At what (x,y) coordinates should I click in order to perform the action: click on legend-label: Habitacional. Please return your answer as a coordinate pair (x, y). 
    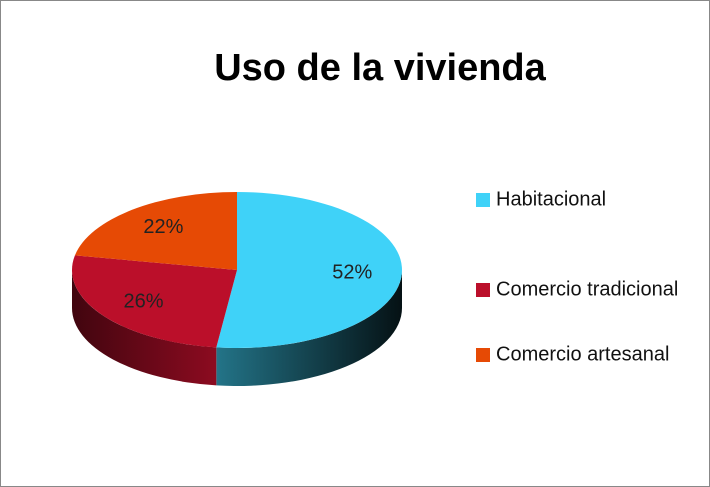
    Looking at the image, I should click on (551, 199).